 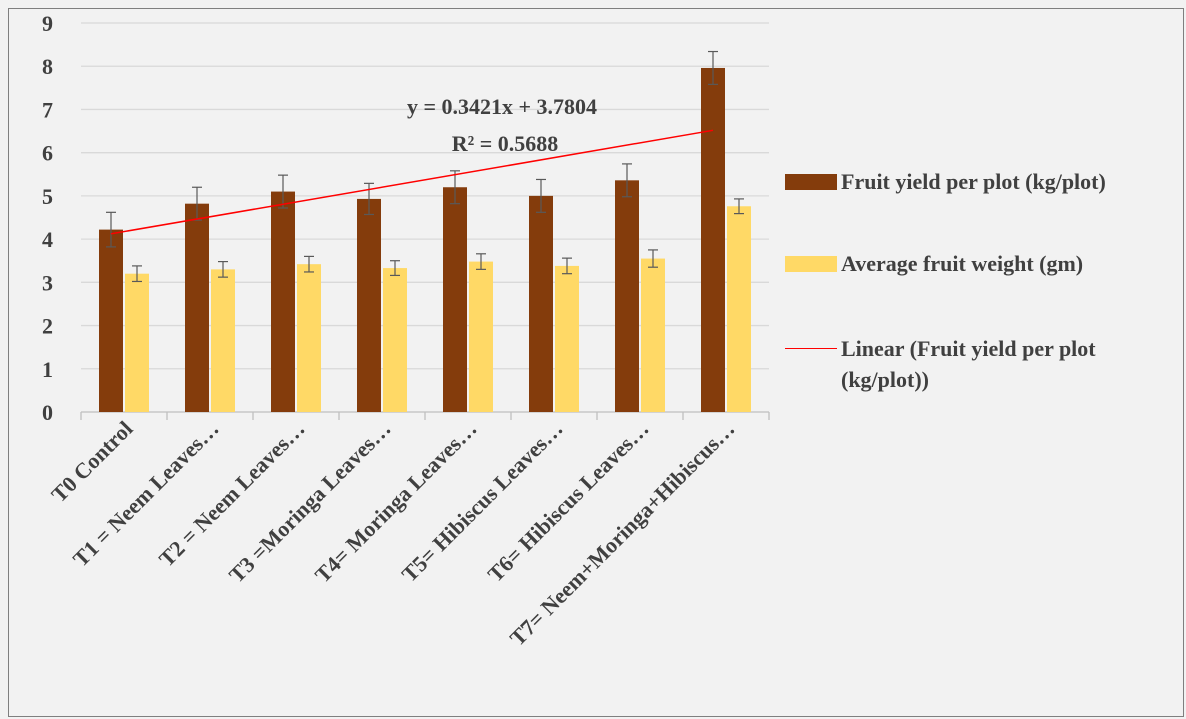 I want to click on y-tick-label: 3, so click(x=47, y=282).